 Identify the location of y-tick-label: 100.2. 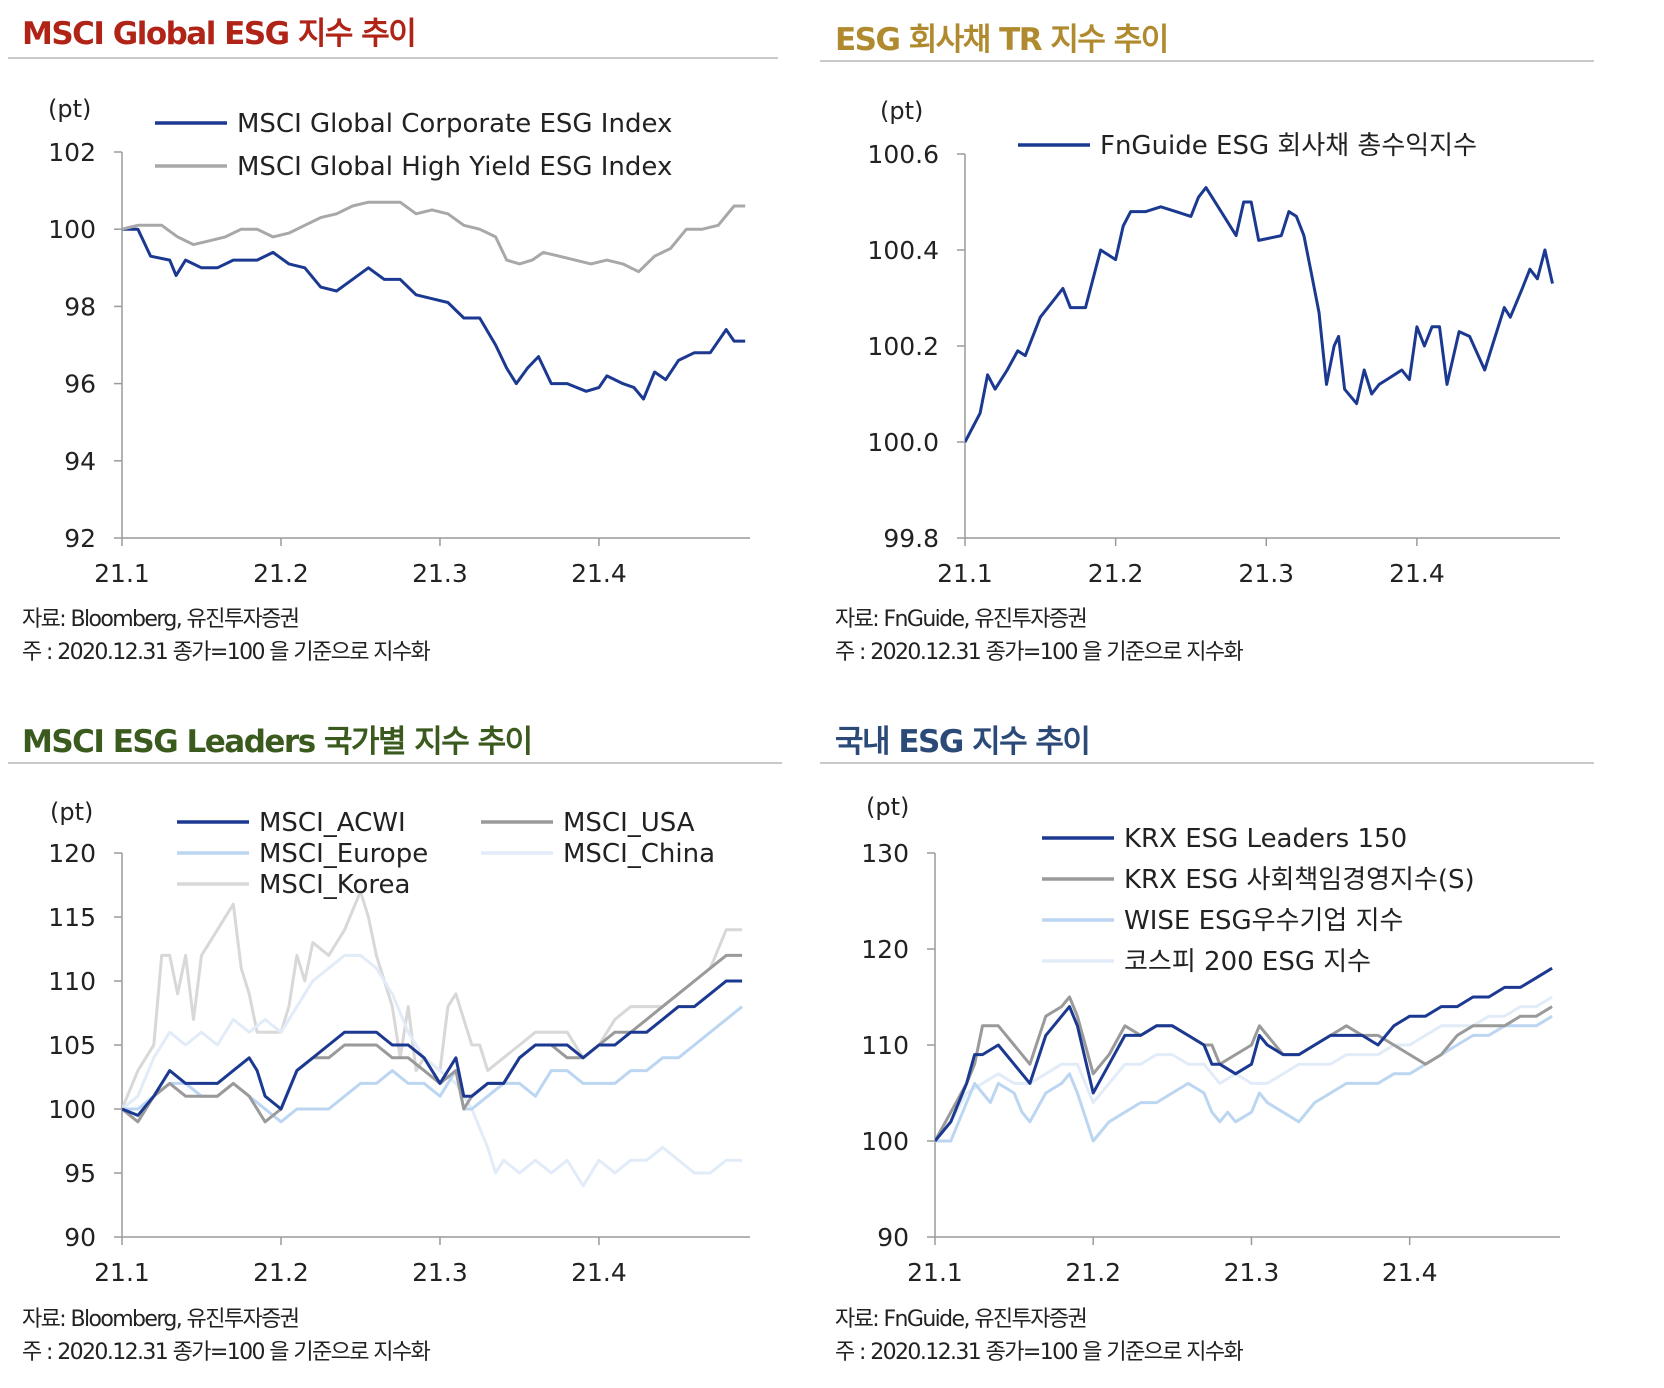
(903, 346).